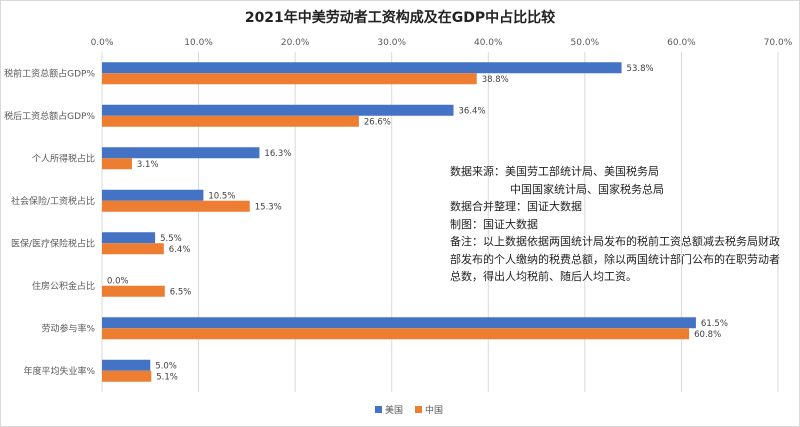  I want to click on data-label: 61.5%, so click(714, 324).